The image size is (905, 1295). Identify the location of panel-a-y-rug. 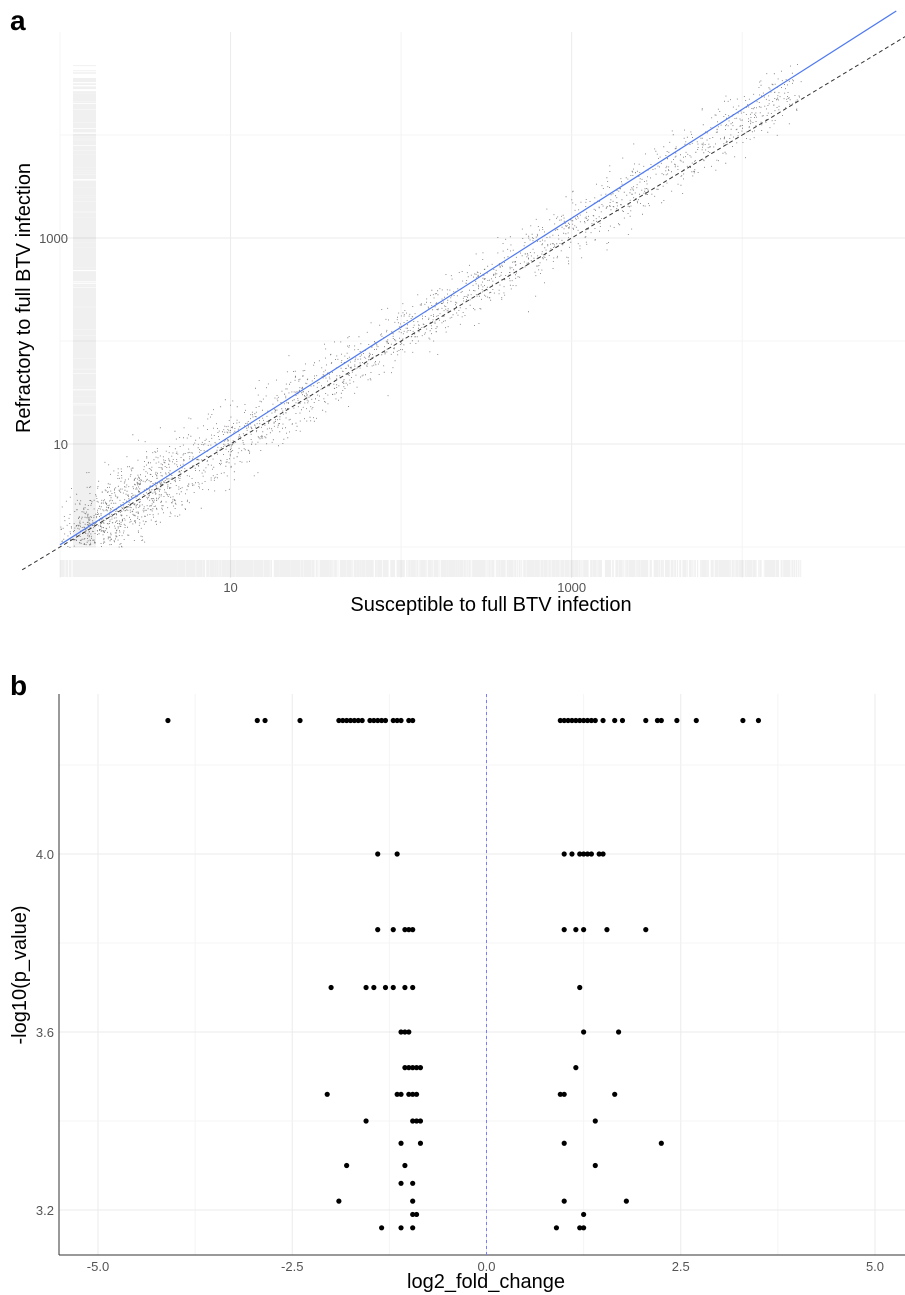
(84, 306).